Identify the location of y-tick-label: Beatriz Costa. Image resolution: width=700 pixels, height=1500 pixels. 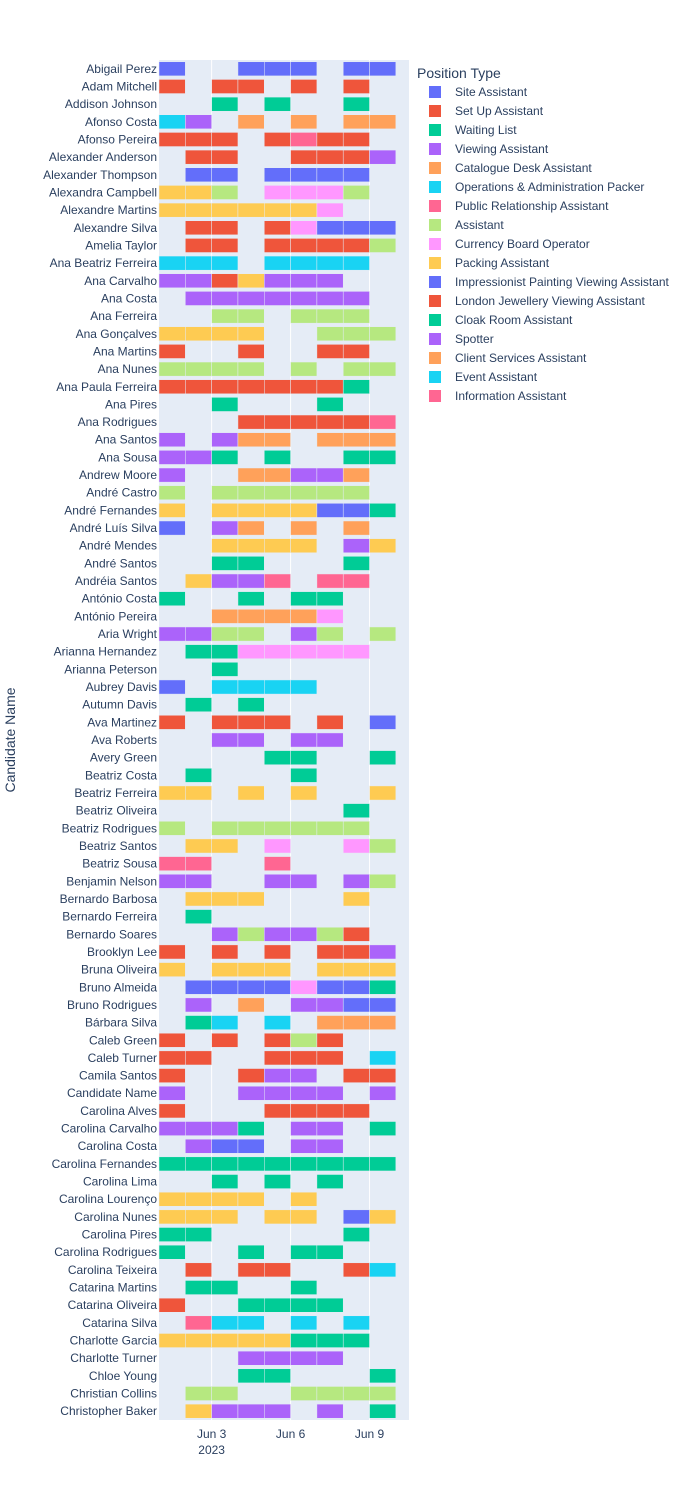
(121, 775).